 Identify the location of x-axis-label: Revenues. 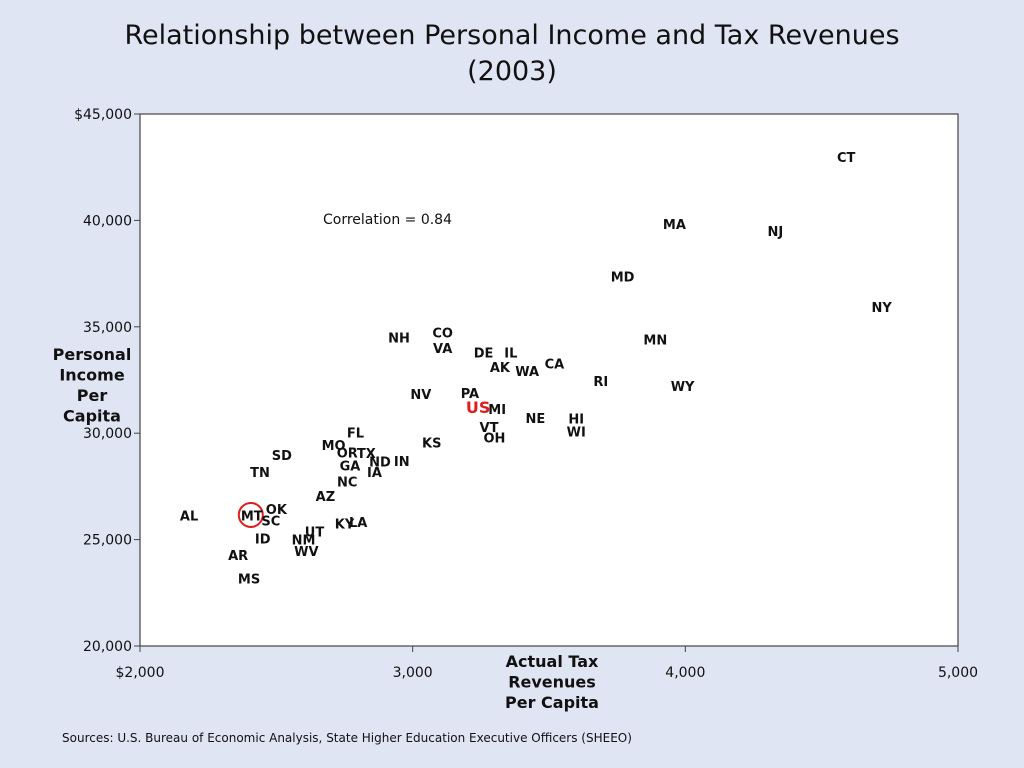
(552, 682).